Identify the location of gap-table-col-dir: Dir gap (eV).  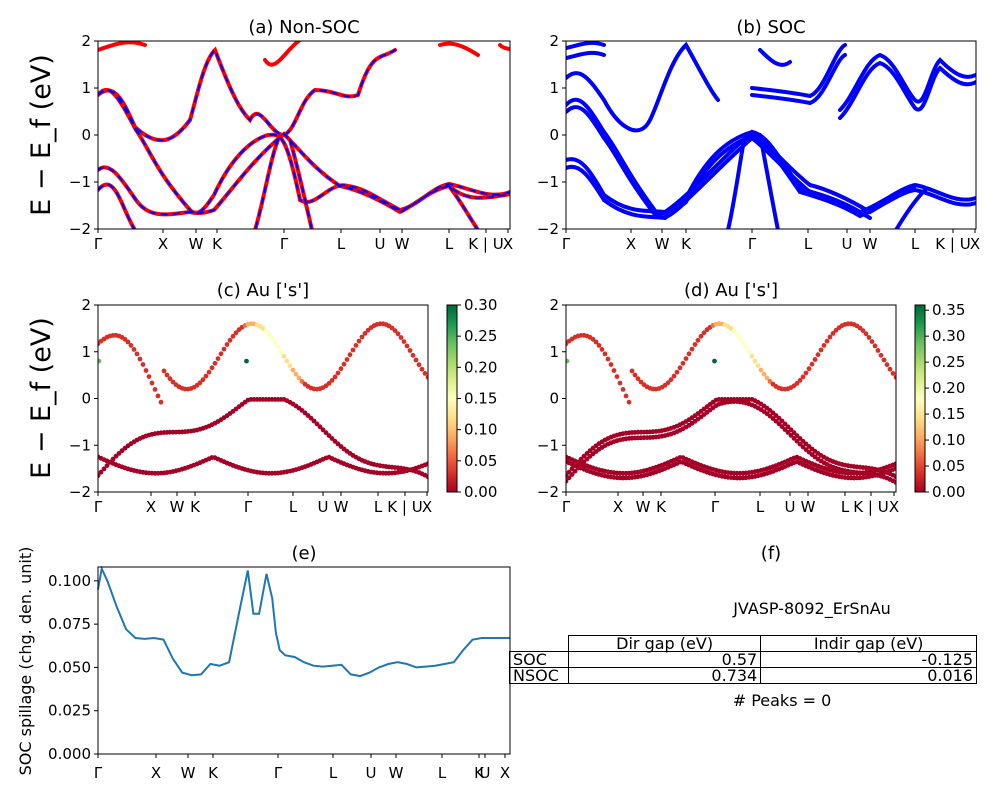
(664, 643).